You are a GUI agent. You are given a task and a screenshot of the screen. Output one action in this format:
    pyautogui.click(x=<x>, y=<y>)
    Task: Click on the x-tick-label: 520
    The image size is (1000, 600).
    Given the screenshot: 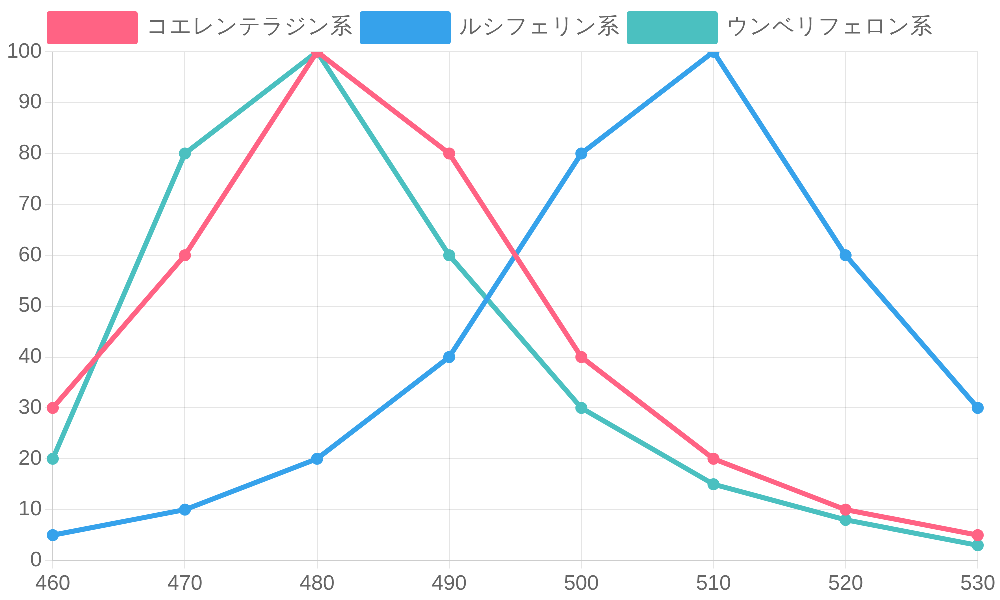 What is the action you would take?
    pyautogui.click(x=846, y=584)
    